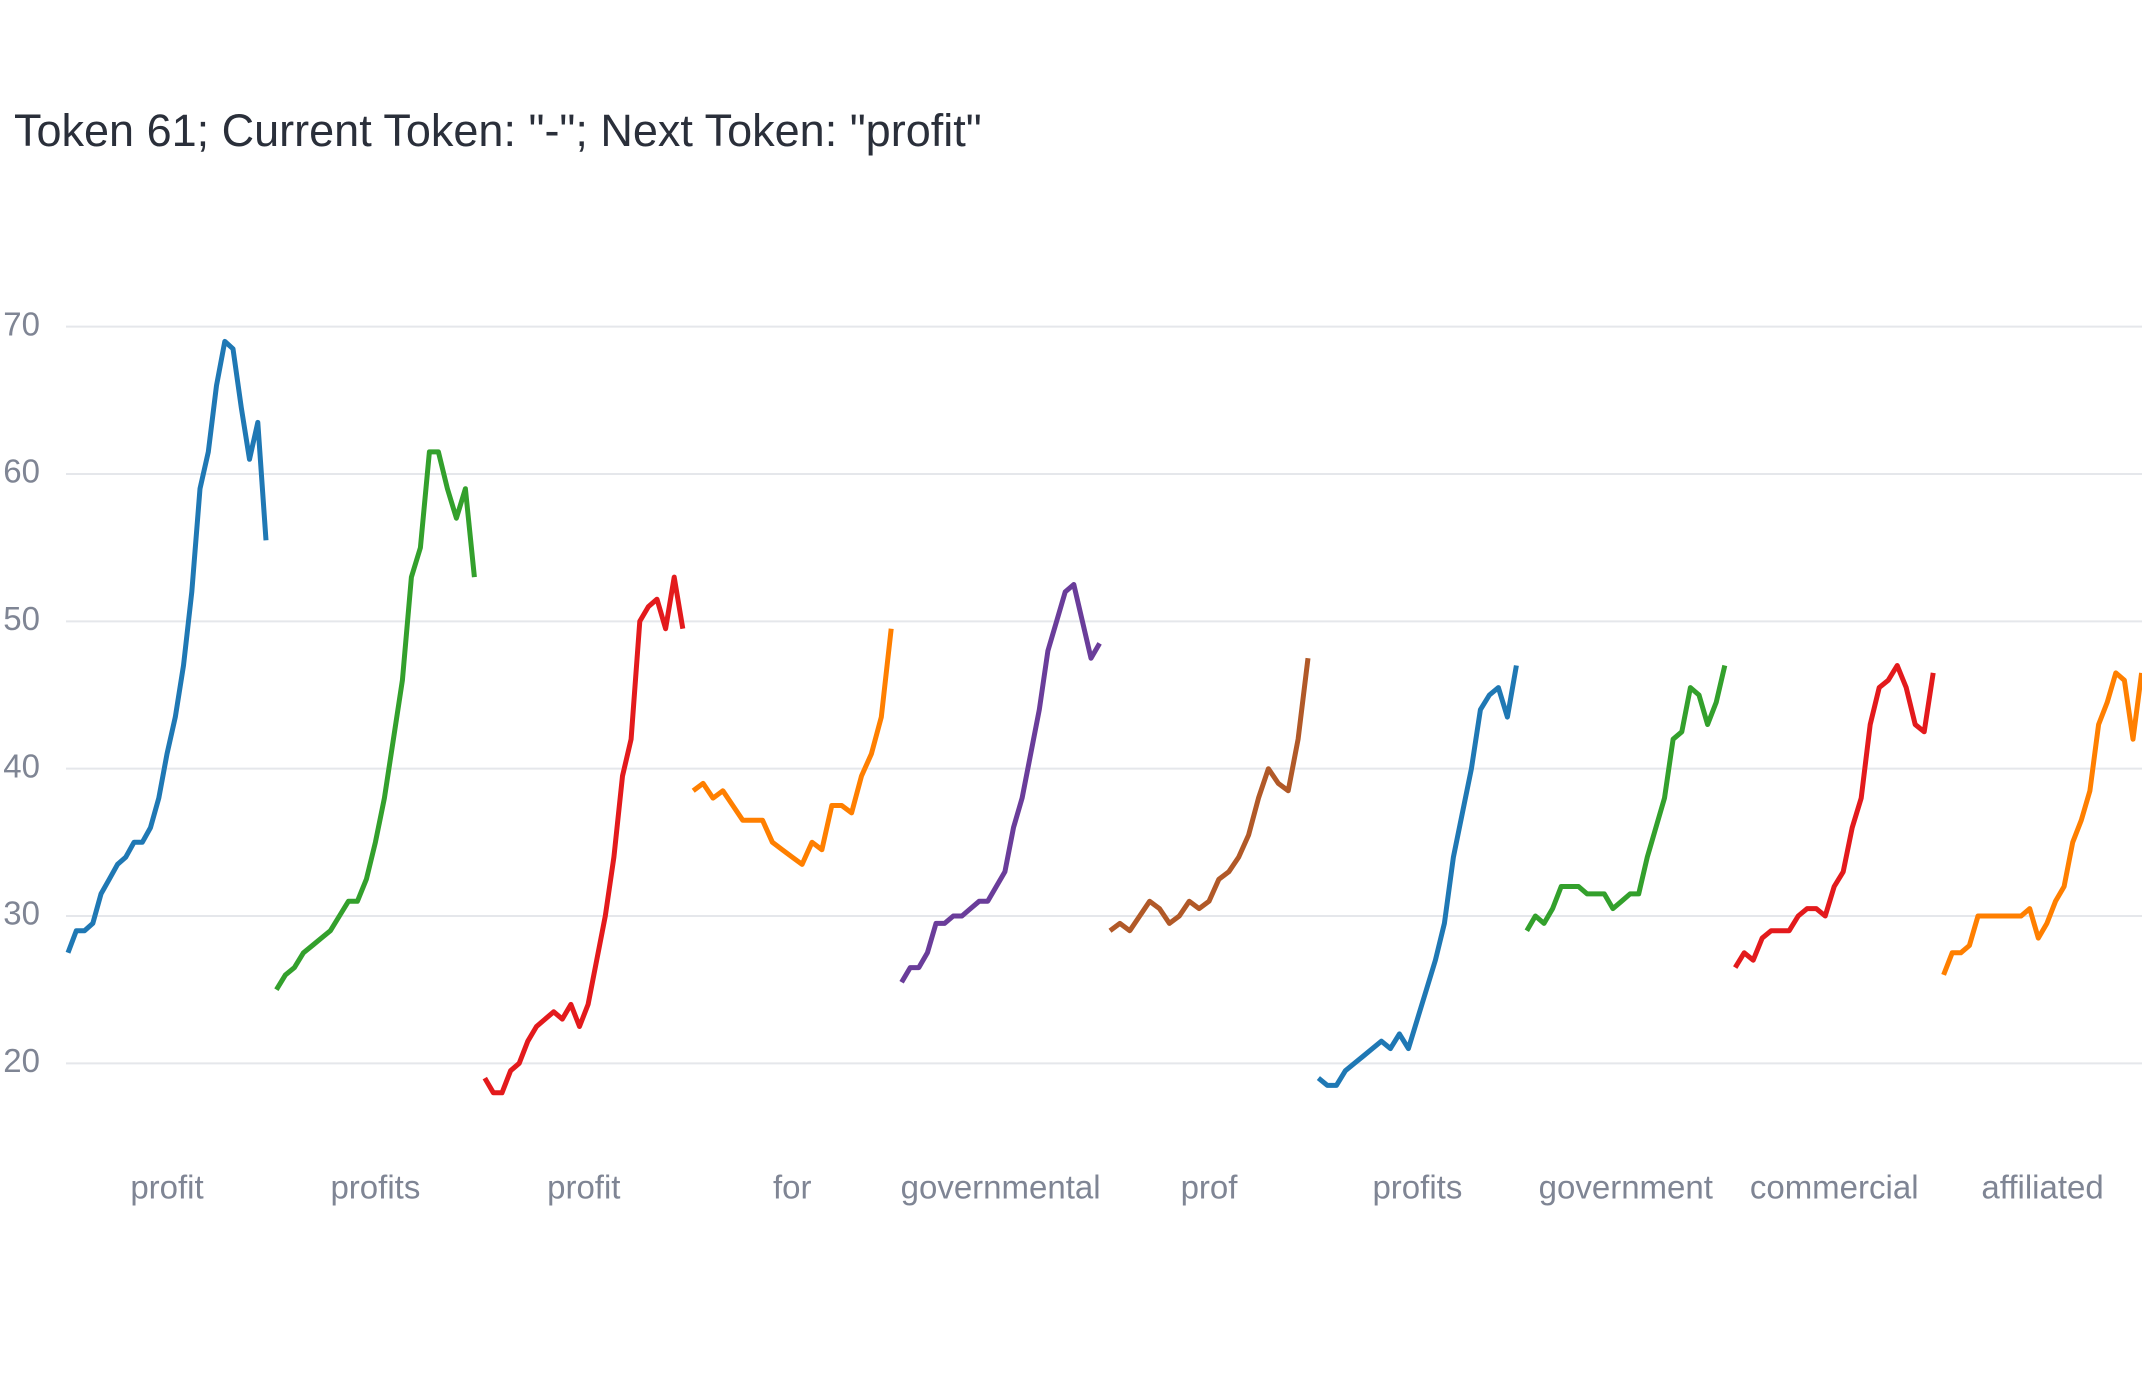  I want to click on x-tick-label: government, so click(1626, 1187).